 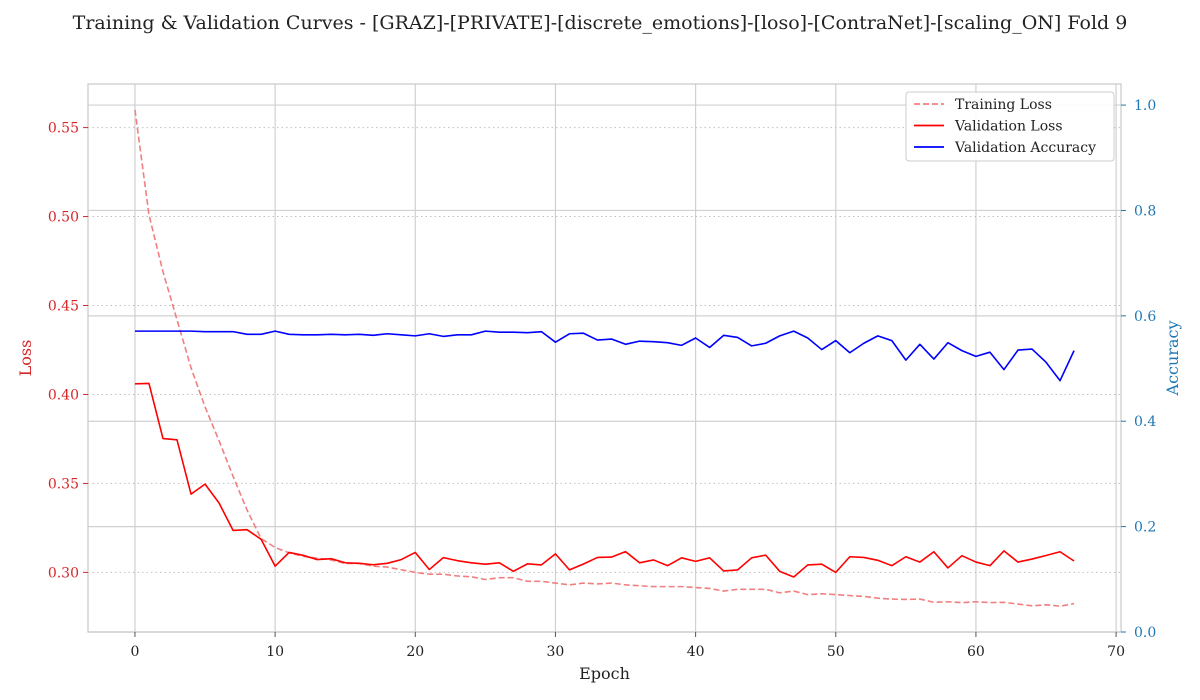 What do you see at coordinates (1145, 317) in the screenshot?
I see `right-tick-label: 0.6` at bounding box center [1145, 317].